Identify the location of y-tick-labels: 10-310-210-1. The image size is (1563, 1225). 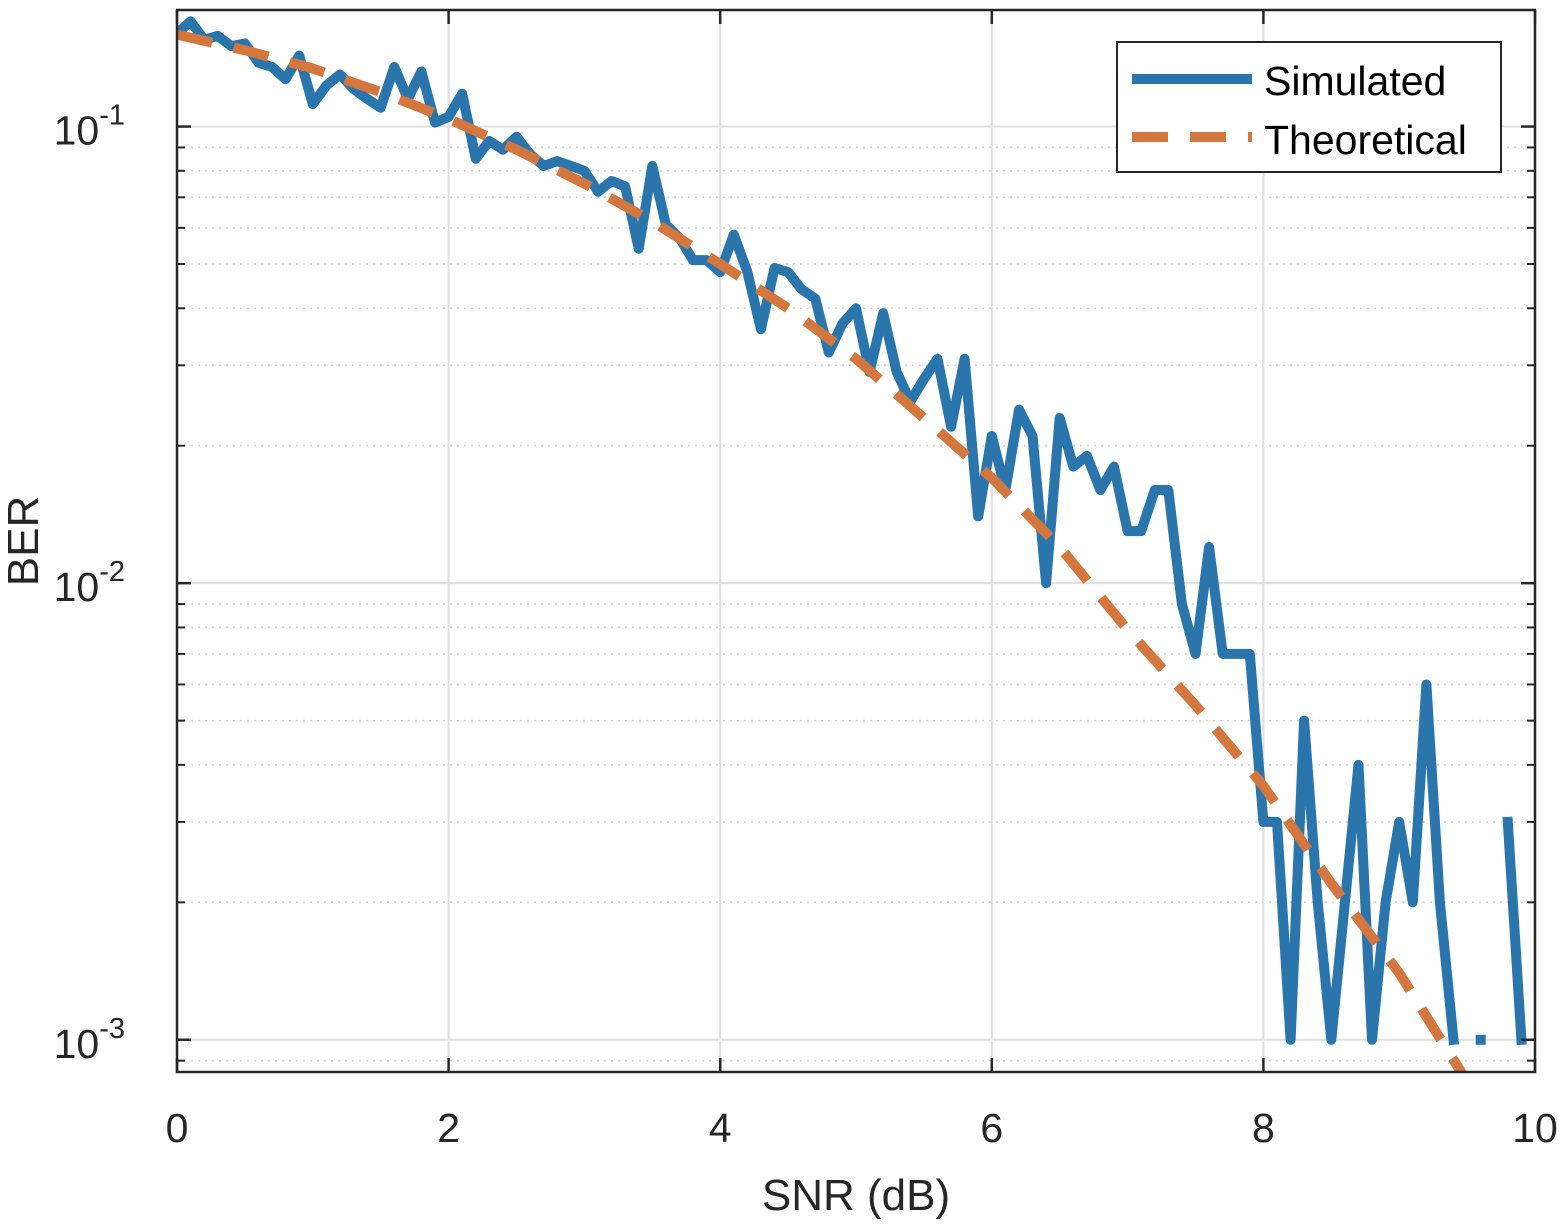
(89, 583).